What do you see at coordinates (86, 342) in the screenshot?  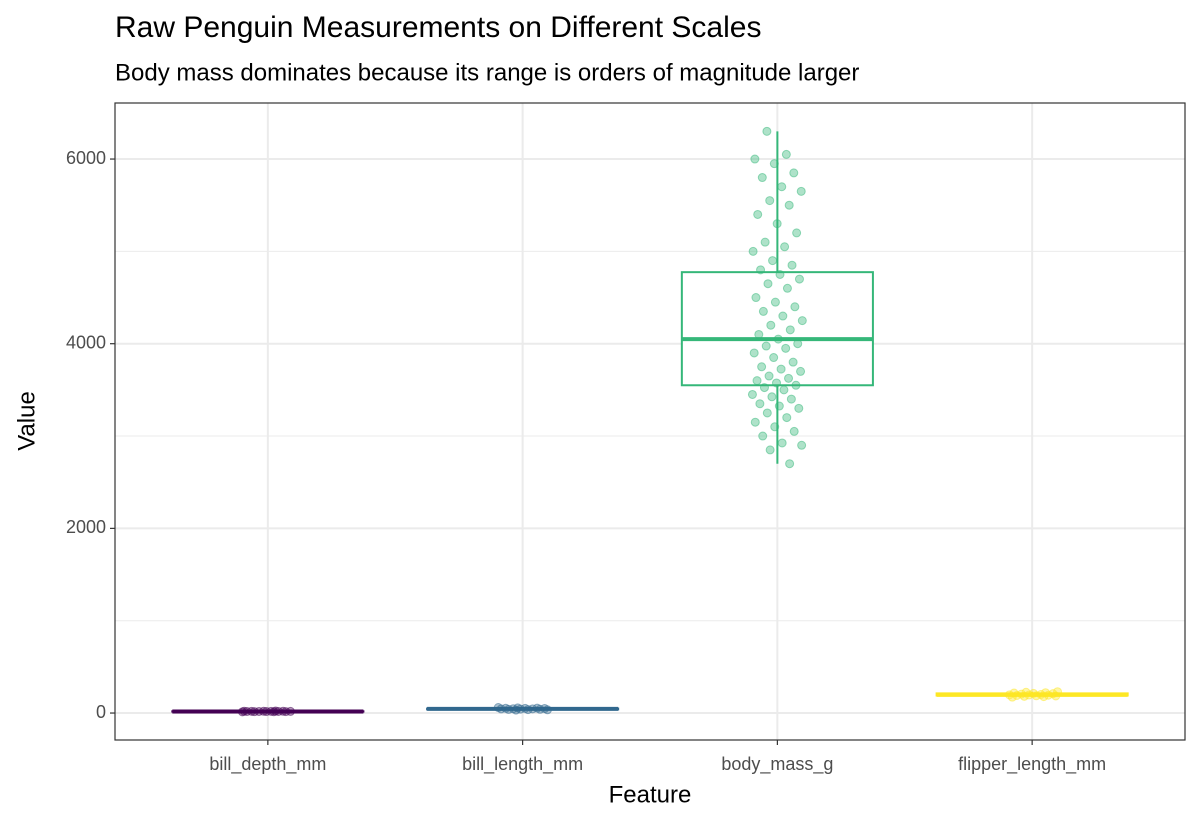 I see `y-tick-label: 4000` at bounding box center [86, 342].